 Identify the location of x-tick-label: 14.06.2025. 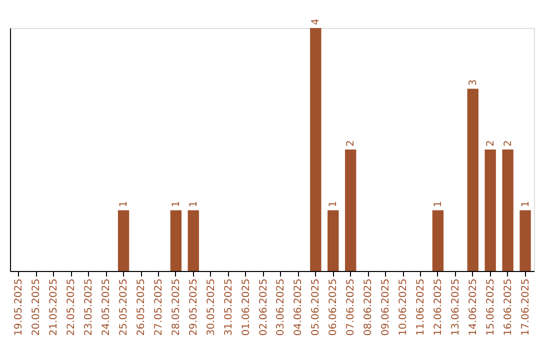
(473, 307).